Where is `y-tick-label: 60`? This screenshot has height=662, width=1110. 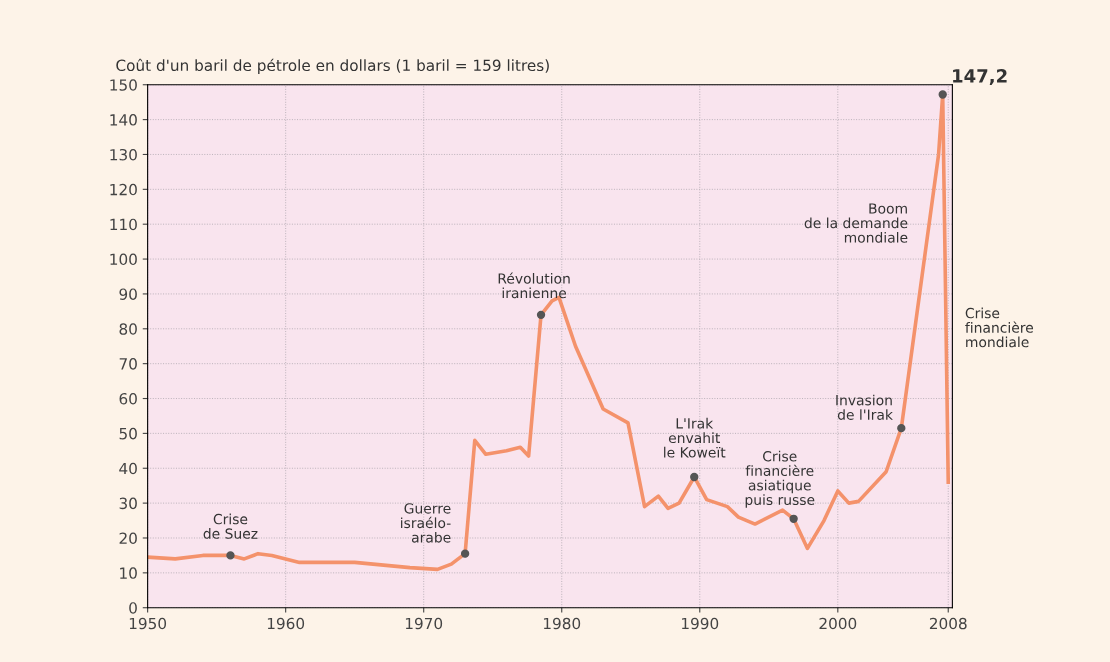
y-tick-label: 60 is located at coordinates (128, 398).